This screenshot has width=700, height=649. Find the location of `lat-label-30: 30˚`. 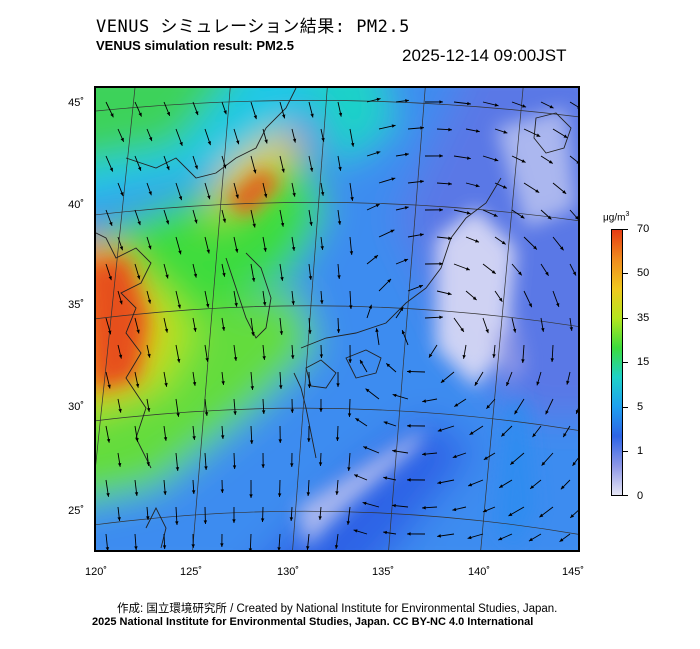

lat-label-30: 30˚ is located at coordinates (64, 407).